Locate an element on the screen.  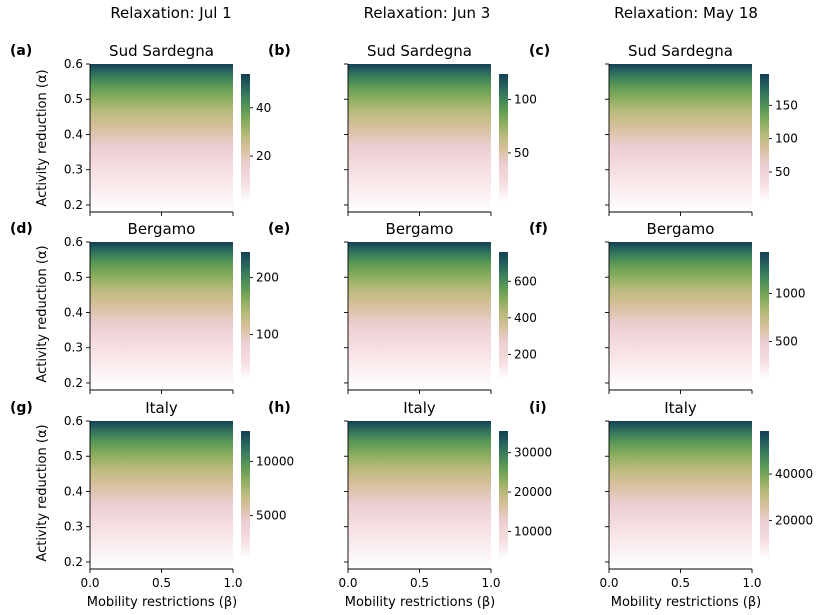
panel-label: (d) is located at coordinates (21, 229).